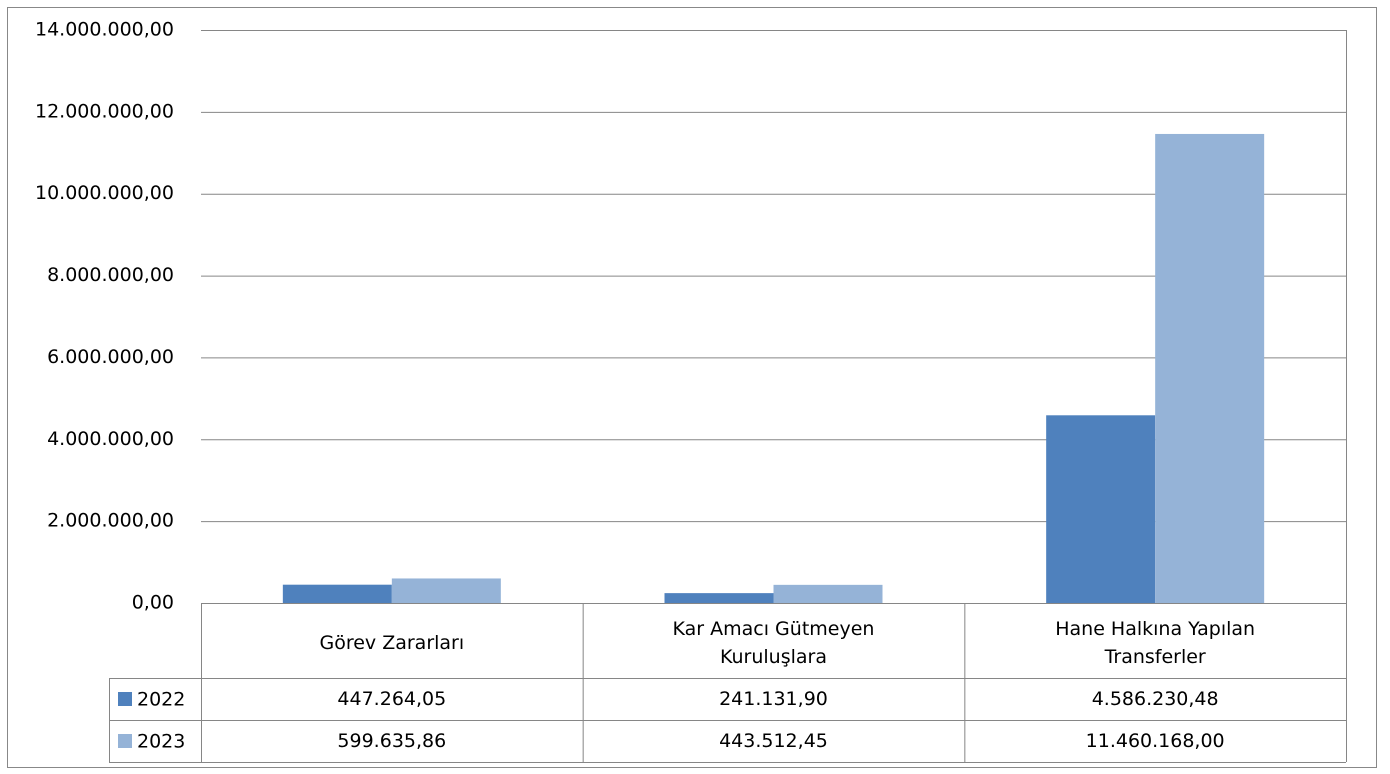 This screenshot has height=774, width=1390. What do you see at coordinates (110, 439) in the screenshot?
I see `y-tick-label: 4.000.000,00` at bounding box center [110, 439].